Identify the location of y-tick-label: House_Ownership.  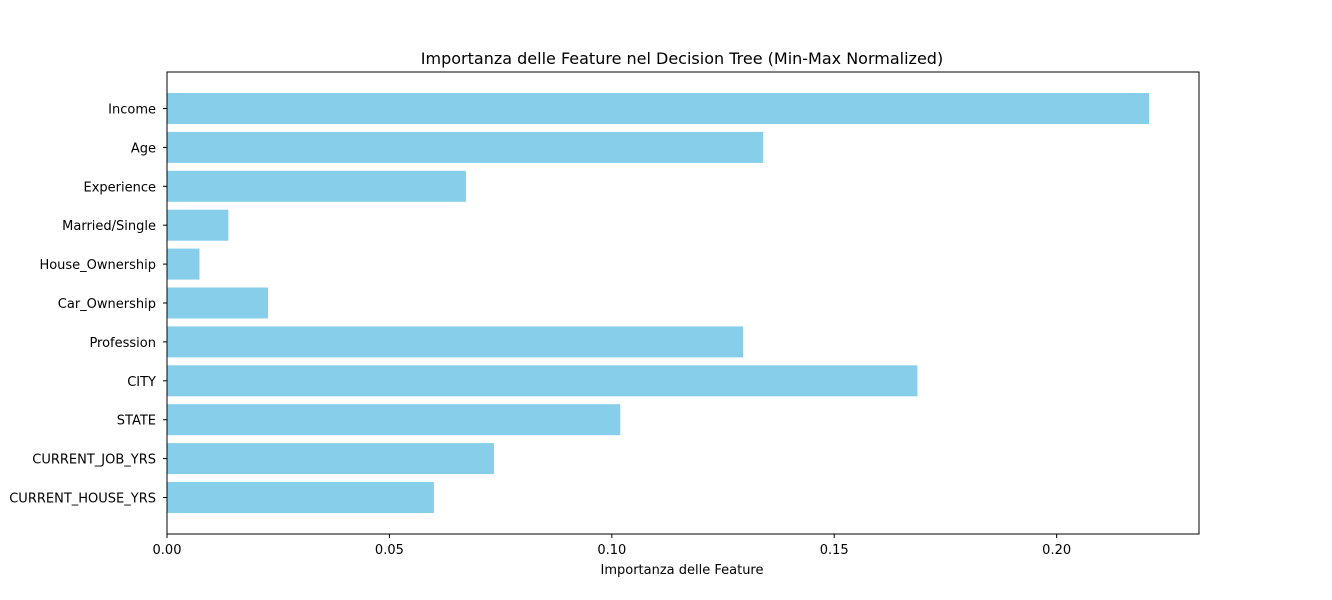
(97, 265).